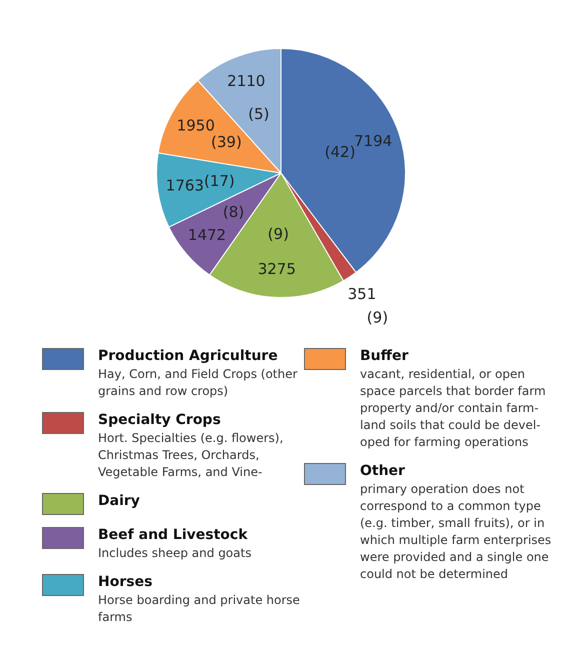  What do you see at coordinates (233, 212) in the screenshot?
I see `text: (8)` at bounding box center [233, 212].